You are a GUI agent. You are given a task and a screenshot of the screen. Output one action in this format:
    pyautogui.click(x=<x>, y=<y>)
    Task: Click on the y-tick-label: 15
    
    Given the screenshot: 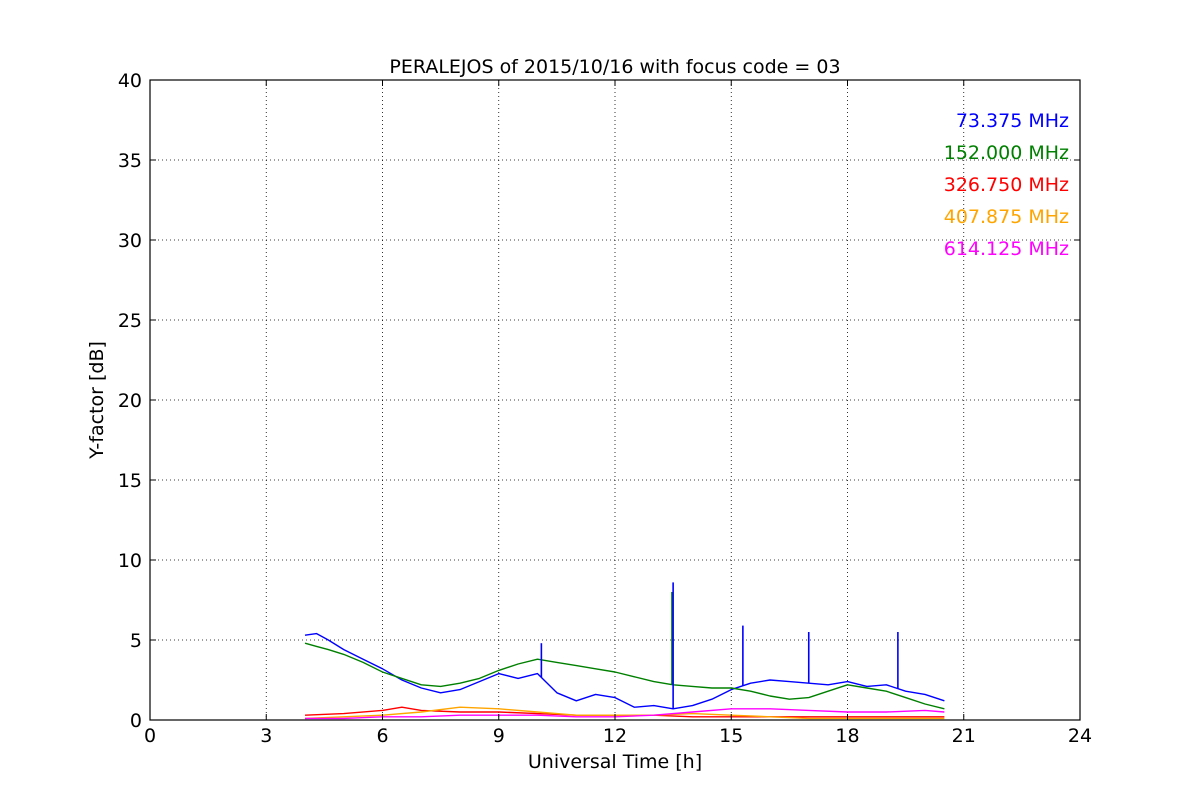 What is the action you would take?
    pyautogui.click(x=130, y=481)
    